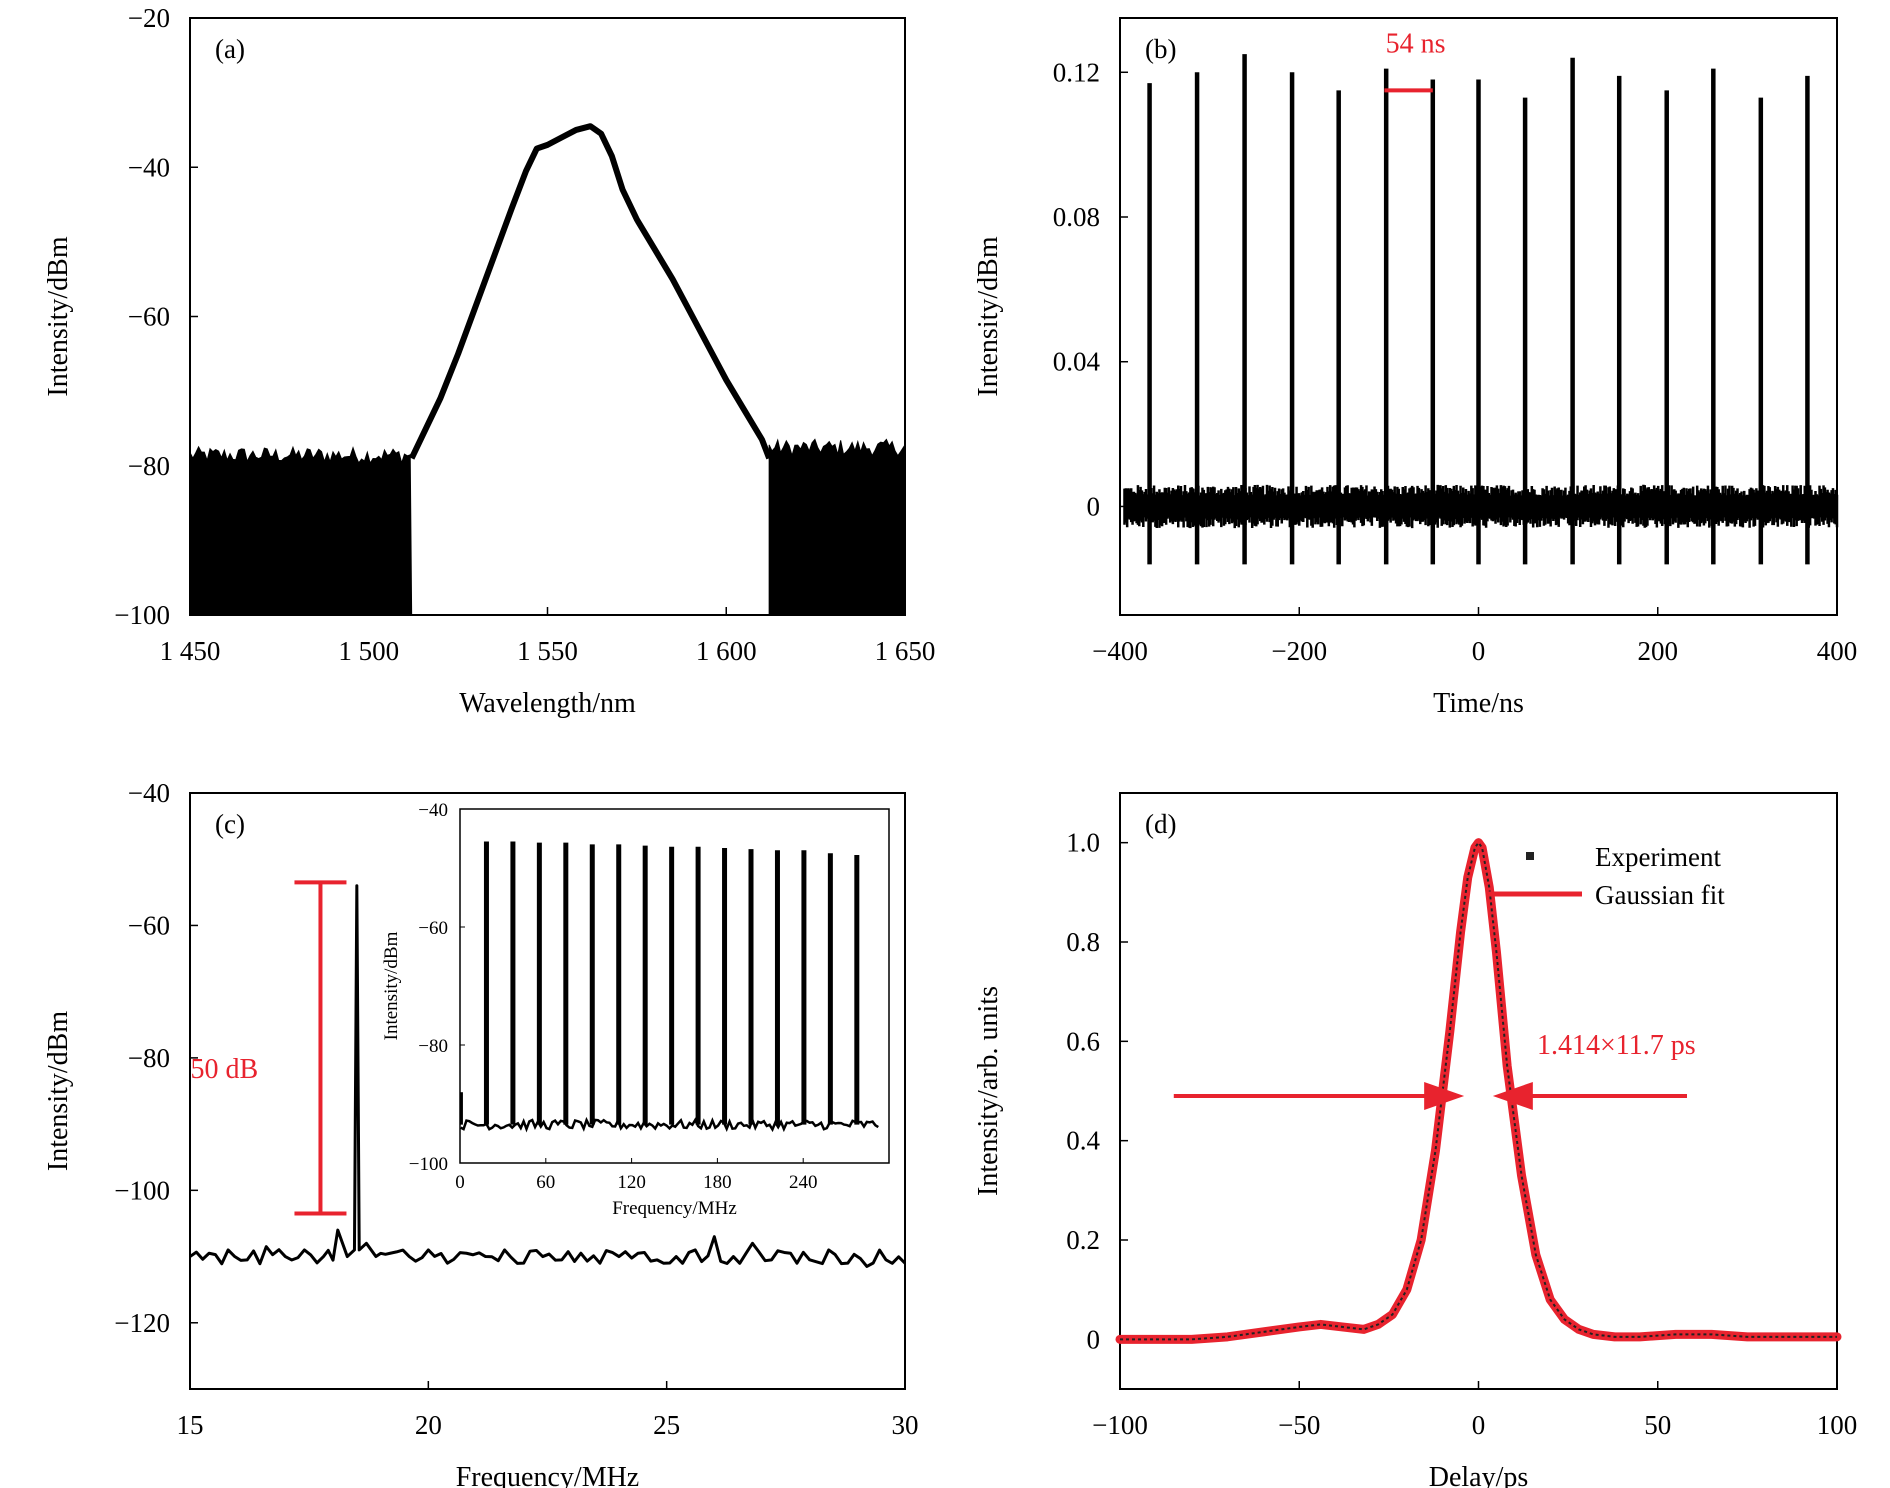  Describe the element at coordinates (224, 1069) in the screenshot. I see `dynamic-range-label: 50 dB` at that location.